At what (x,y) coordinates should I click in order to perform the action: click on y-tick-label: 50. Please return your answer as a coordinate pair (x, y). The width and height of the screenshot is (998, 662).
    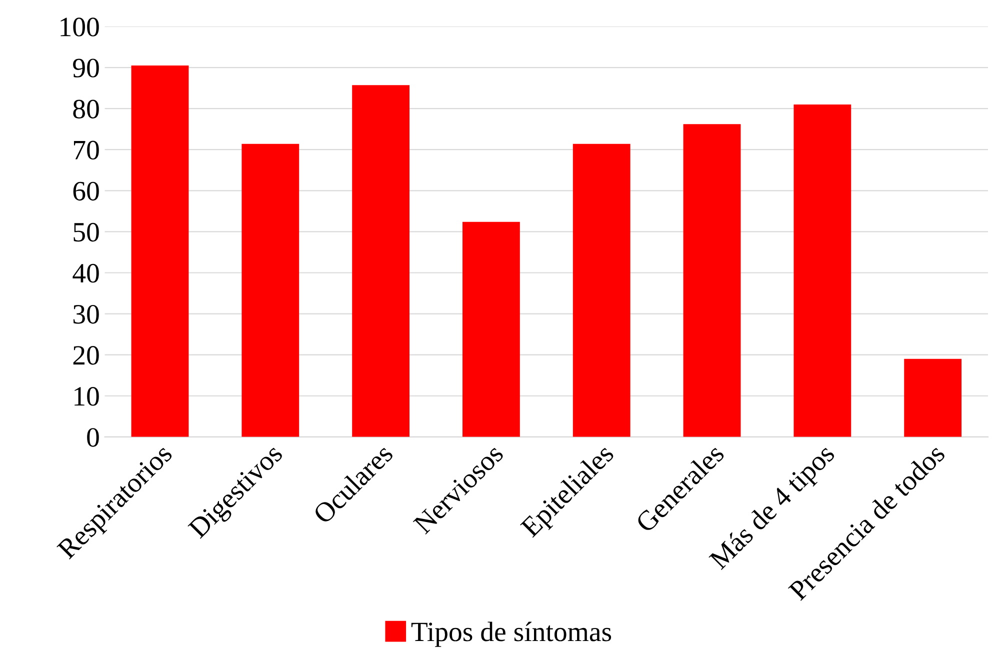
    Looking at the image, I should click on (86, 232).